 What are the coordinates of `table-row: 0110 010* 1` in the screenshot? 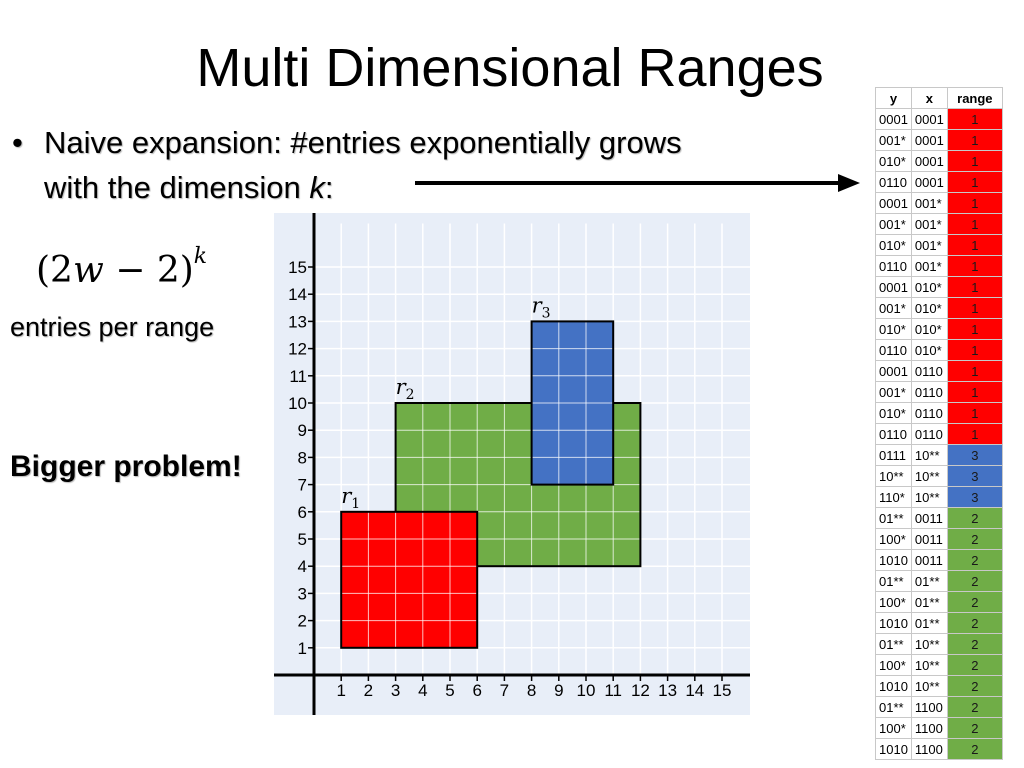 It's located at (939, 350).